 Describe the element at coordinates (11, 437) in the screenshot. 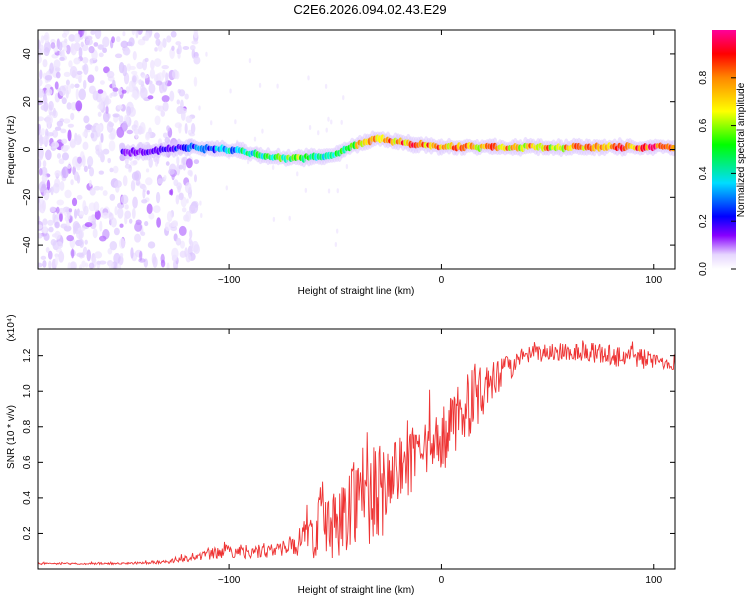

I see `snr-y-label: SNR (10 * v/v)` at that location.